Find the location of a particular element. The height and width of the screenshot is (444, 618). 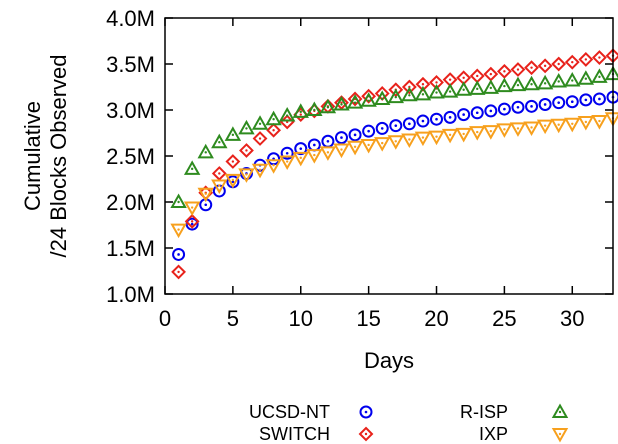

x-tick-label: 5 is located at coordinates (233, 318).